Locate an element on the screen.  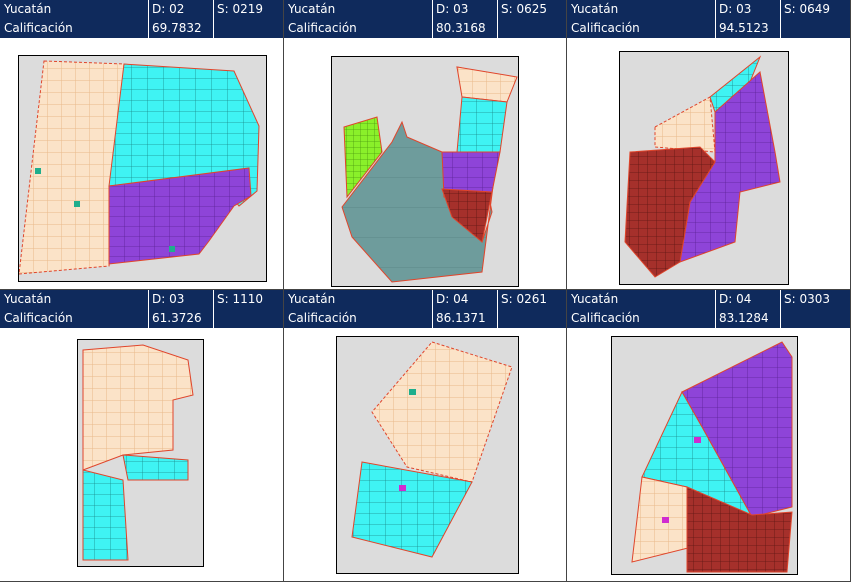
header-row: Calificación 80.3168 is located at coordinates (425, 29).